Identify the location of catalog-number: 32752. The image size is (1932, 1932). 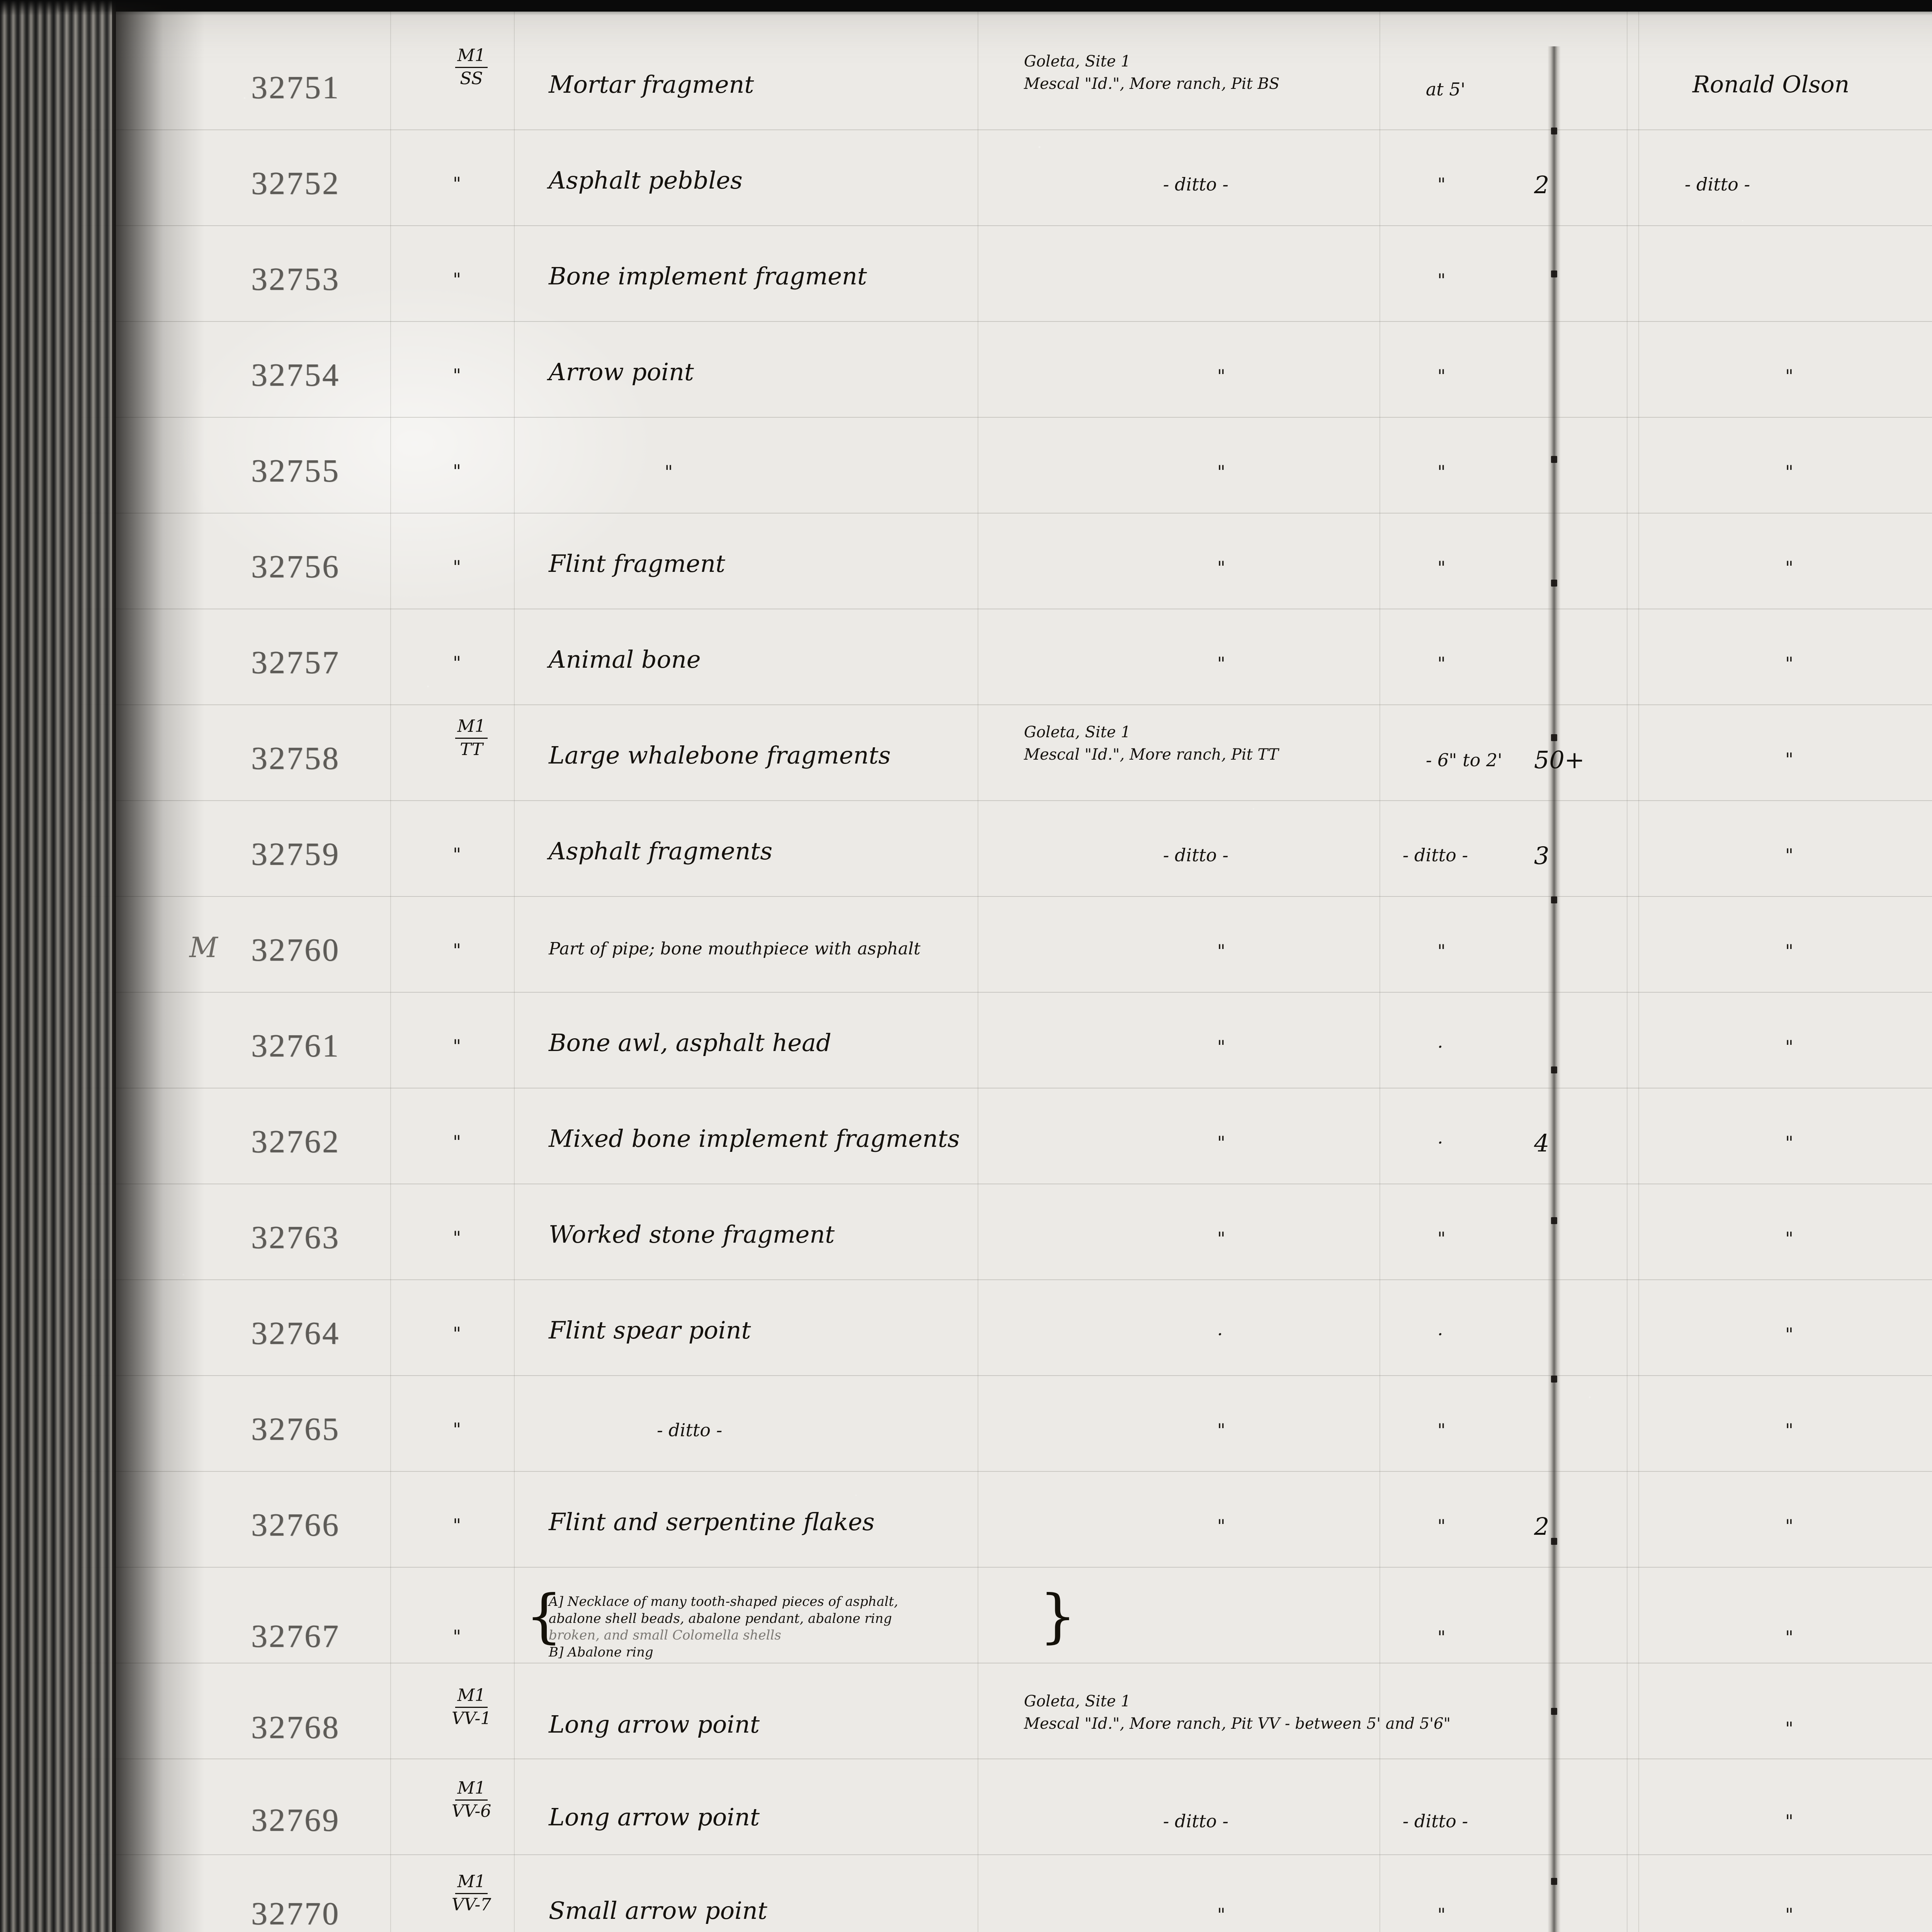
(296, 183).